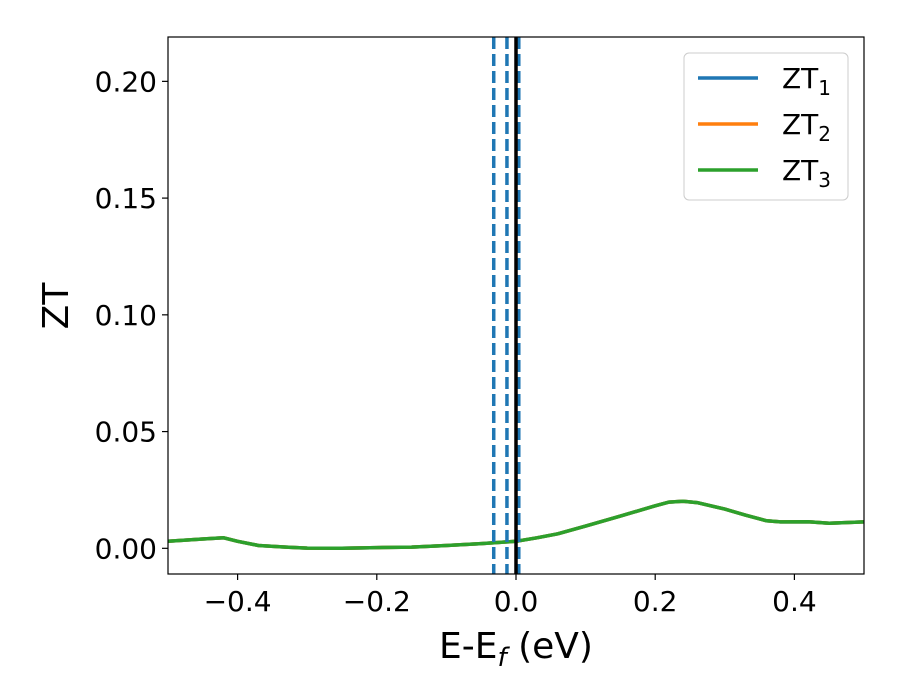 This screenshot has height=700, width=900. What do you see at coordinates (794, 601) in the screenshot?
I see `x-tick-label: 0.4` at bounding box center [794, 601].